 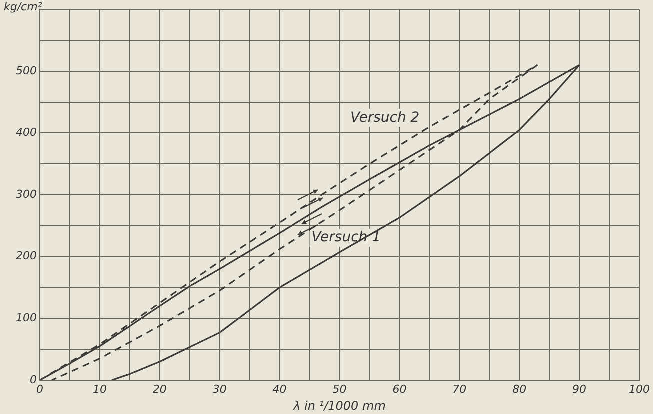 I want to click on x-tick-label: 10, so click(x=99, y=389).